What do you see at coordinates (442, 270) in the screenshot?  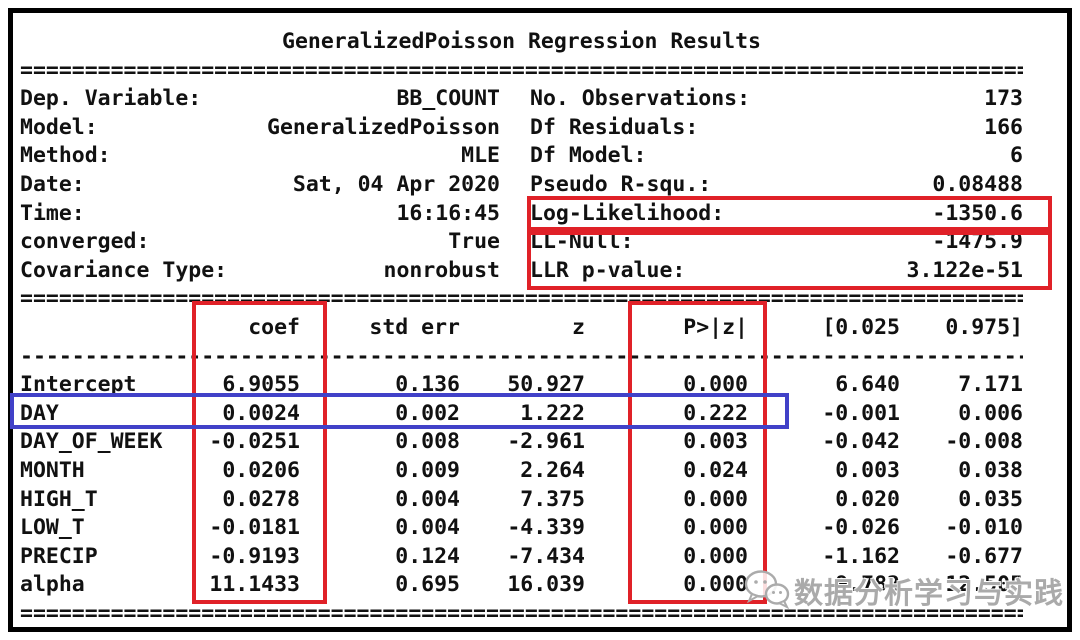 I see `info-value: nonrobust` at bounding box center [442, 270].